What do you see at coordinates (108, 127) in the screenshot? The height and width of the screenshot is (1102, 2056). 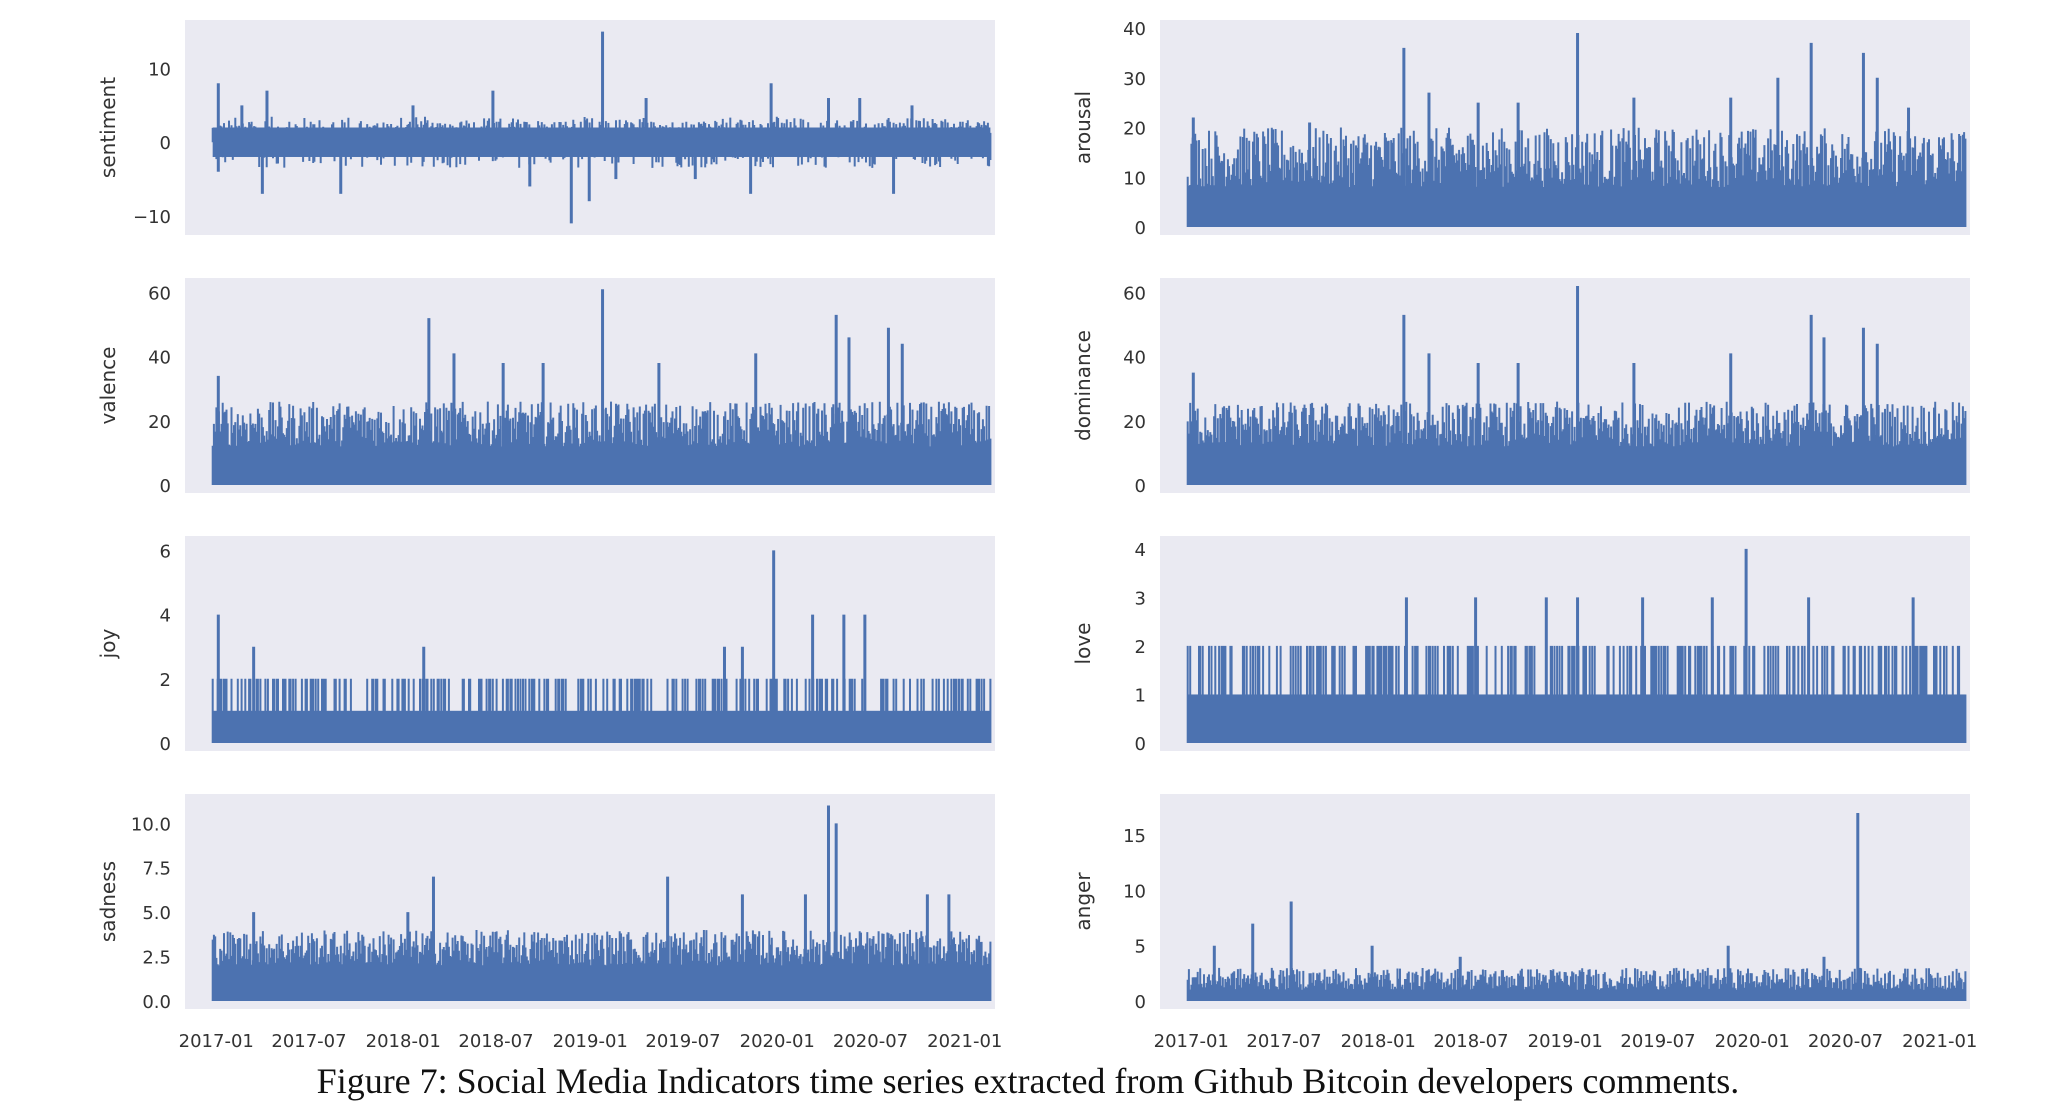 I see `ylabel: sentiment` at bounding box center [108, 127].